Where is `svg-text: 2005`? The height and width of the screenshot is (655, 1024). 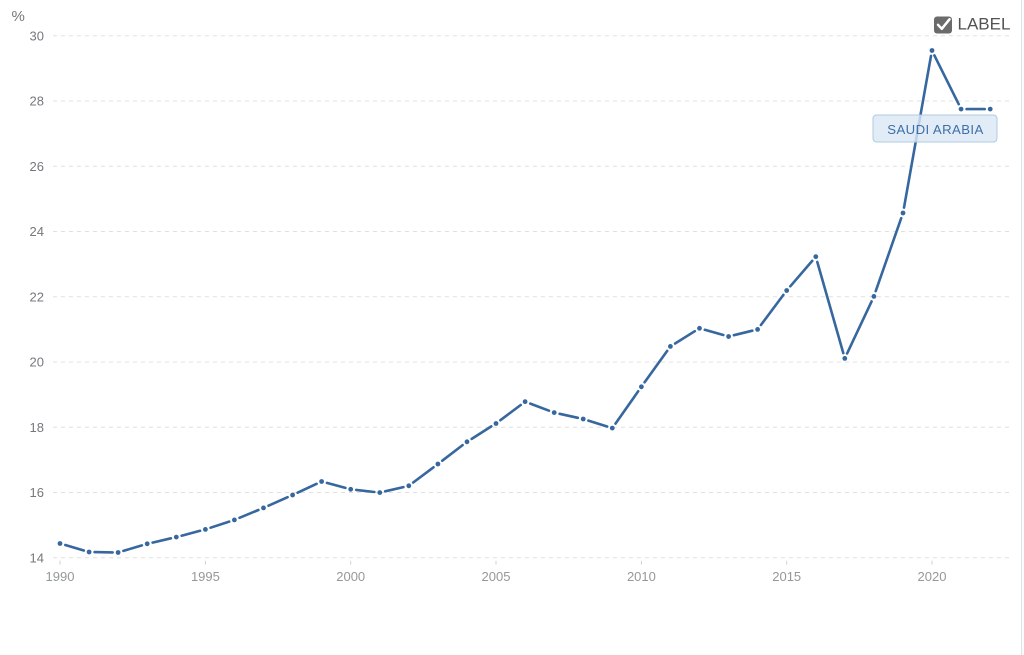
svg-text: 2005 is located at coordinates (496, 576).